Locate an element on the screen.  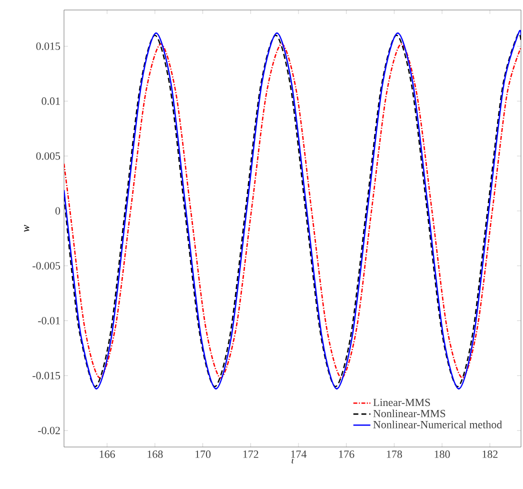
y-tick-label: -0.005 is located at coordinates (46, 266).